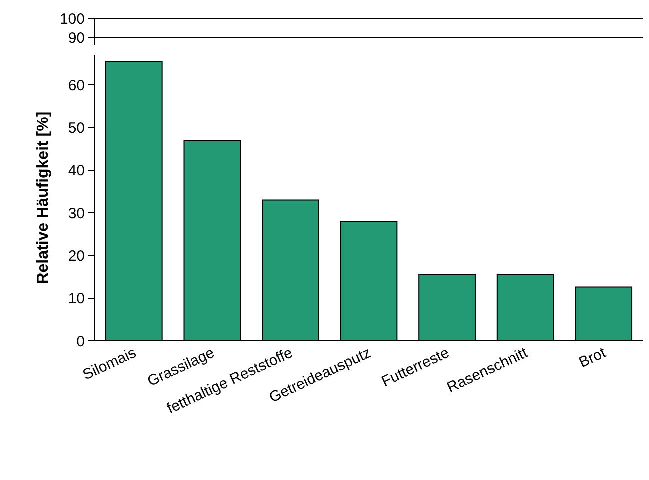 Image resolution: width=649 pixels, height=480 pixels. What do you see at coordinates (76, 213) in the screenshot?
I see `y-tick-label: 30` at bounding box center [76, 213].